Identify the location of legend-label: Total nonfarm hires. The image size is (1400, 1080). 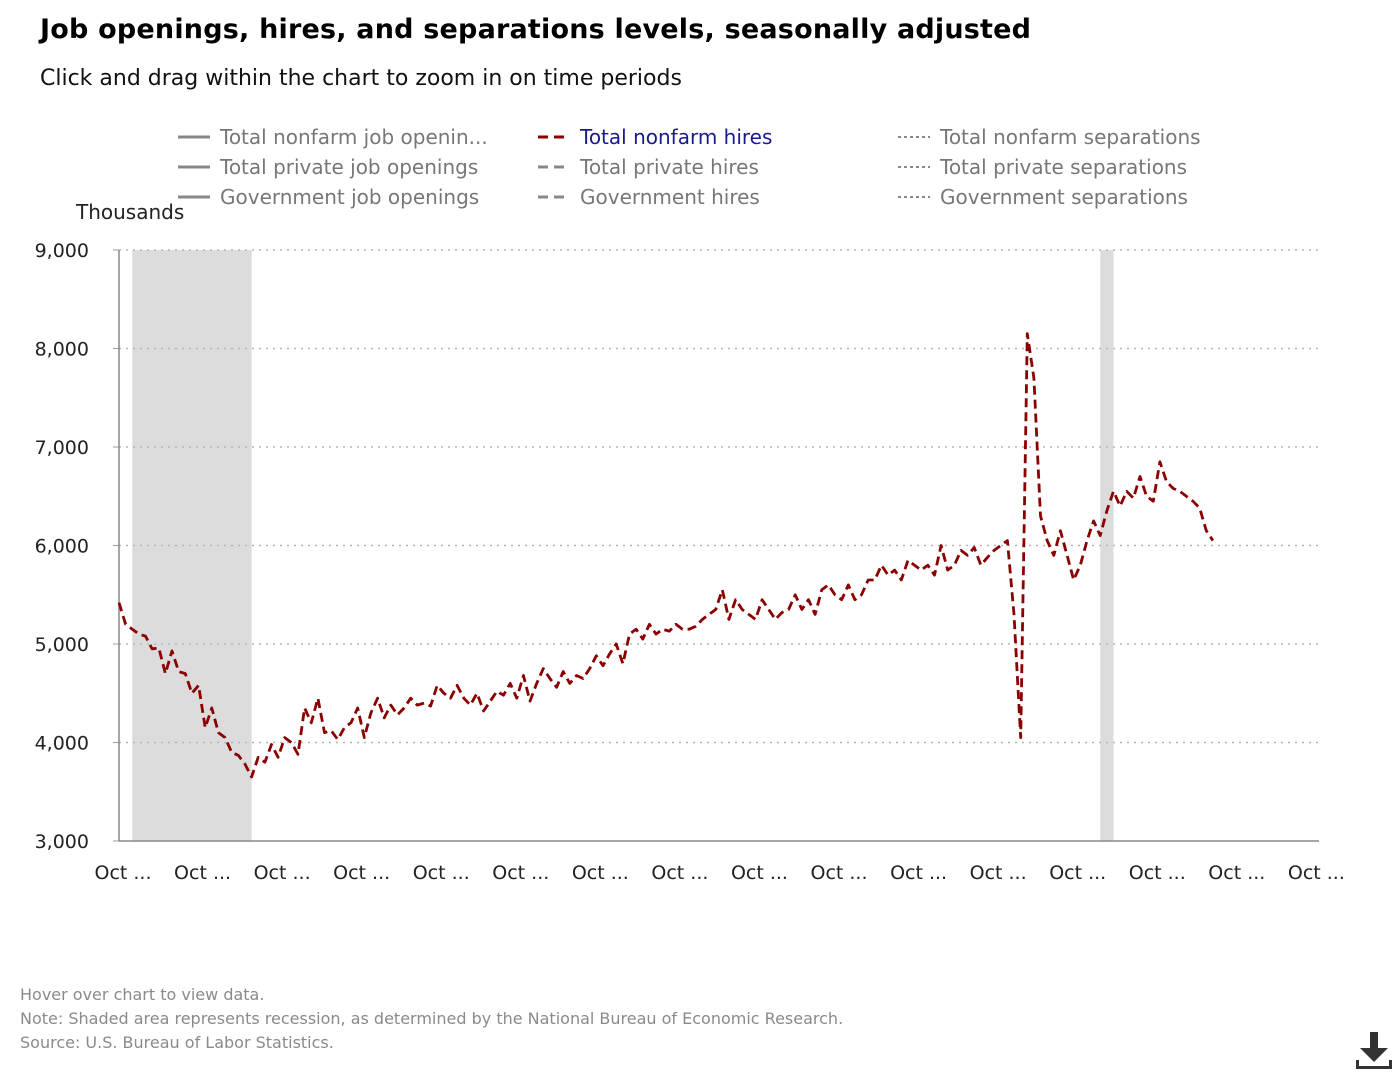
(676, 137).